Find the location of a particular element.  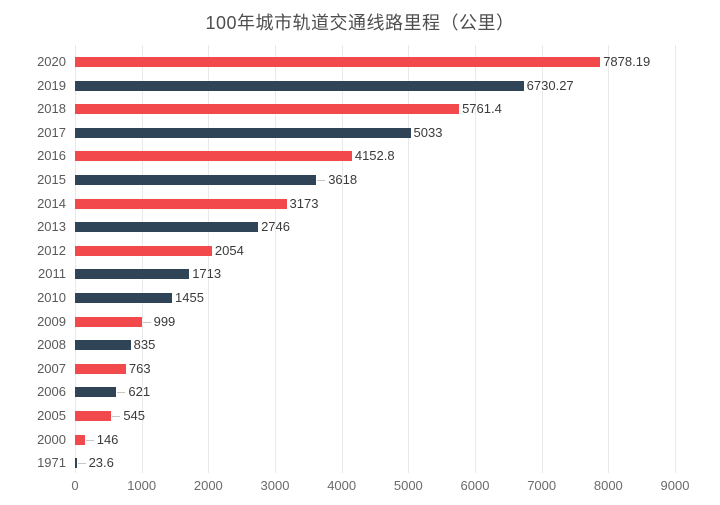

year-label: 2019 is located at coordinates (51, 85).